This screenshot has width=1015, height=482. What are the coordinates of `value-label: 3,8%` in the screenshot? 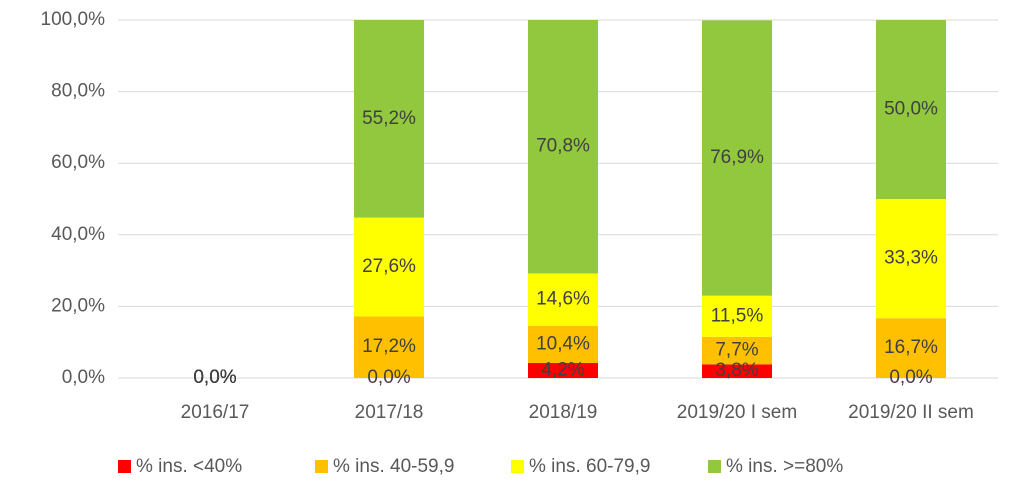 It's located at (736, 370).